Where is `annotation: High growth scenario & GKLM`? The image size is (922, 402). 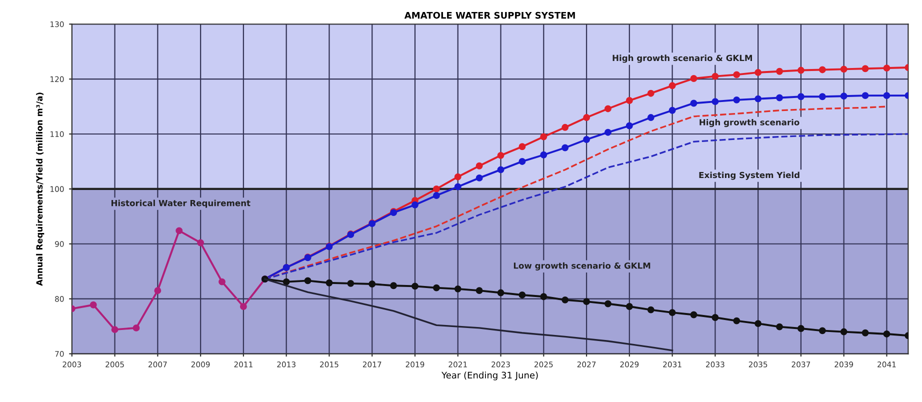 annotation: High growth scenario & GKLM is located at coordinates (682, 58).